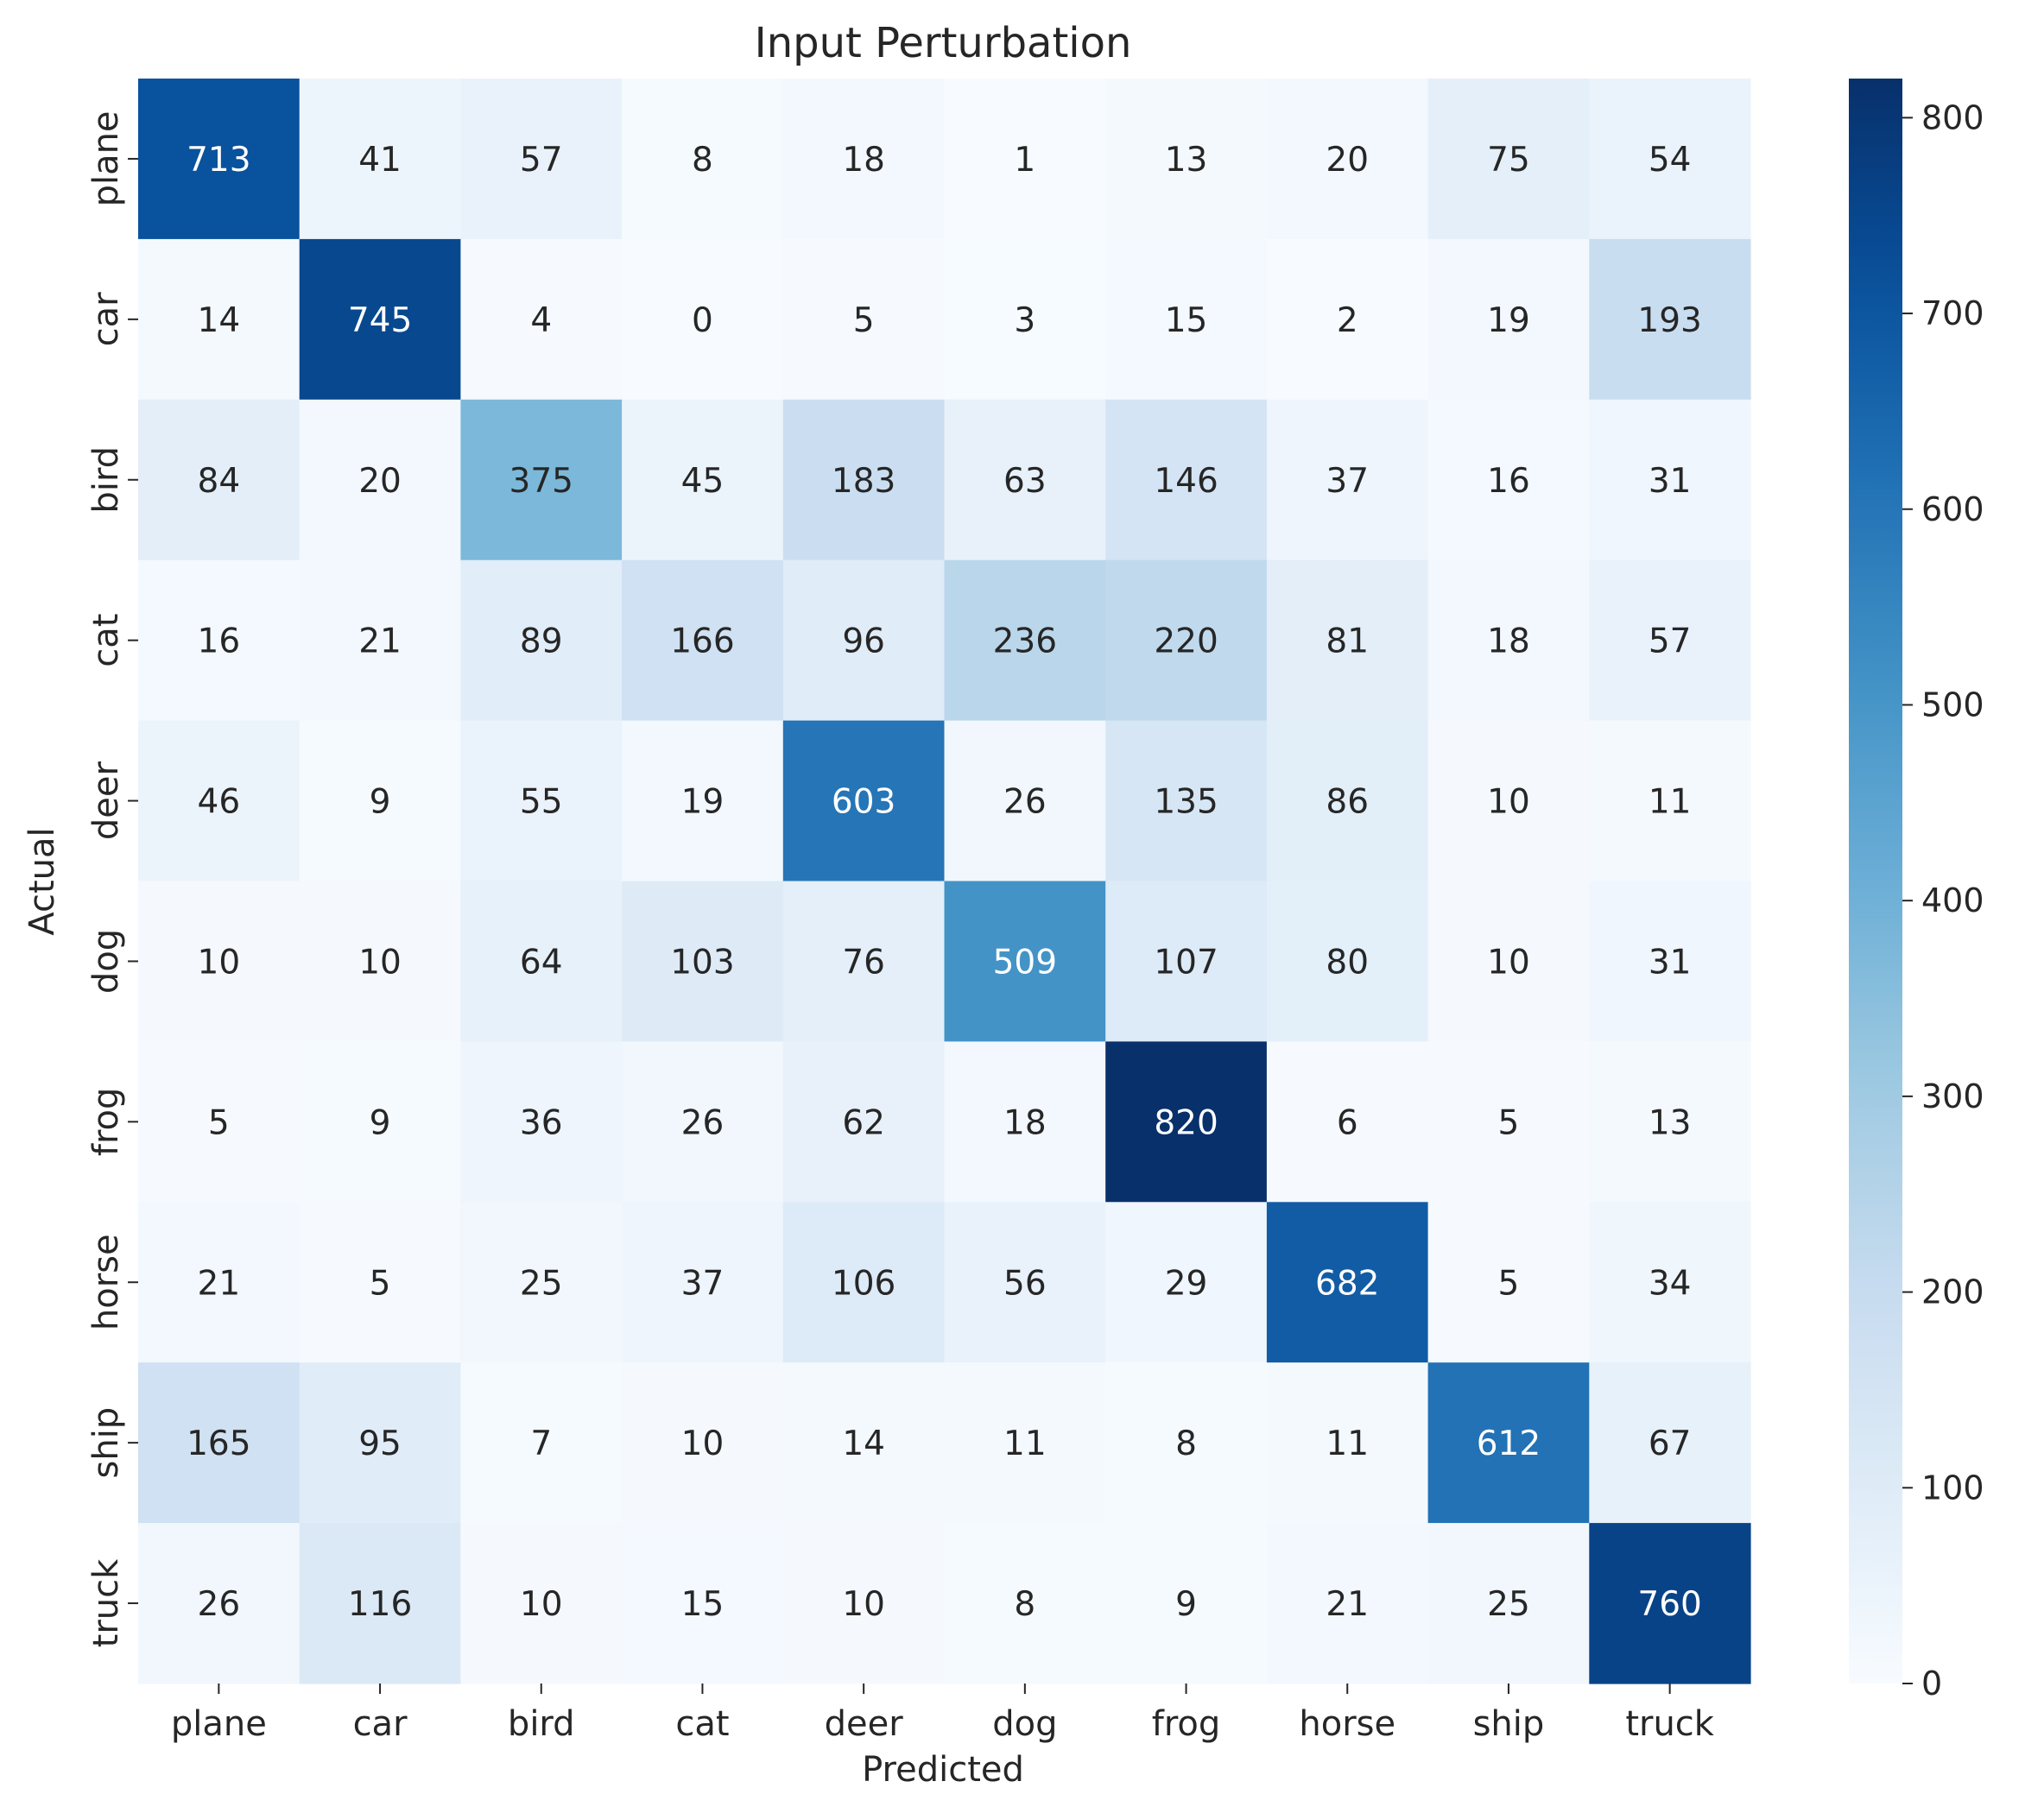 This screenshot has height=1813, width=2044. I want to click on cell-value-label: 612, so click(1509, 1443).